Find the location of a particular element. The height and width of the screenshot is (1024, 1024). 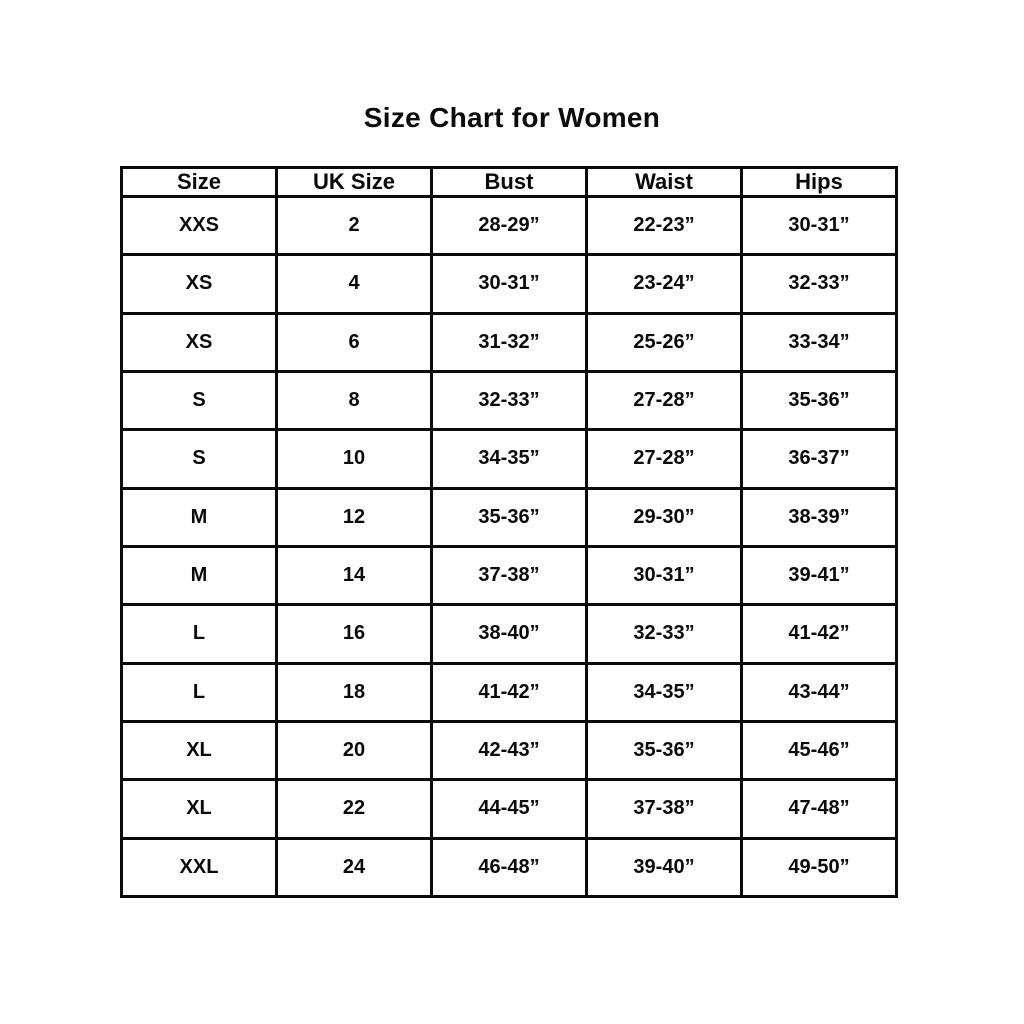

table-cell: 24 is located at coordinates (354, 867).